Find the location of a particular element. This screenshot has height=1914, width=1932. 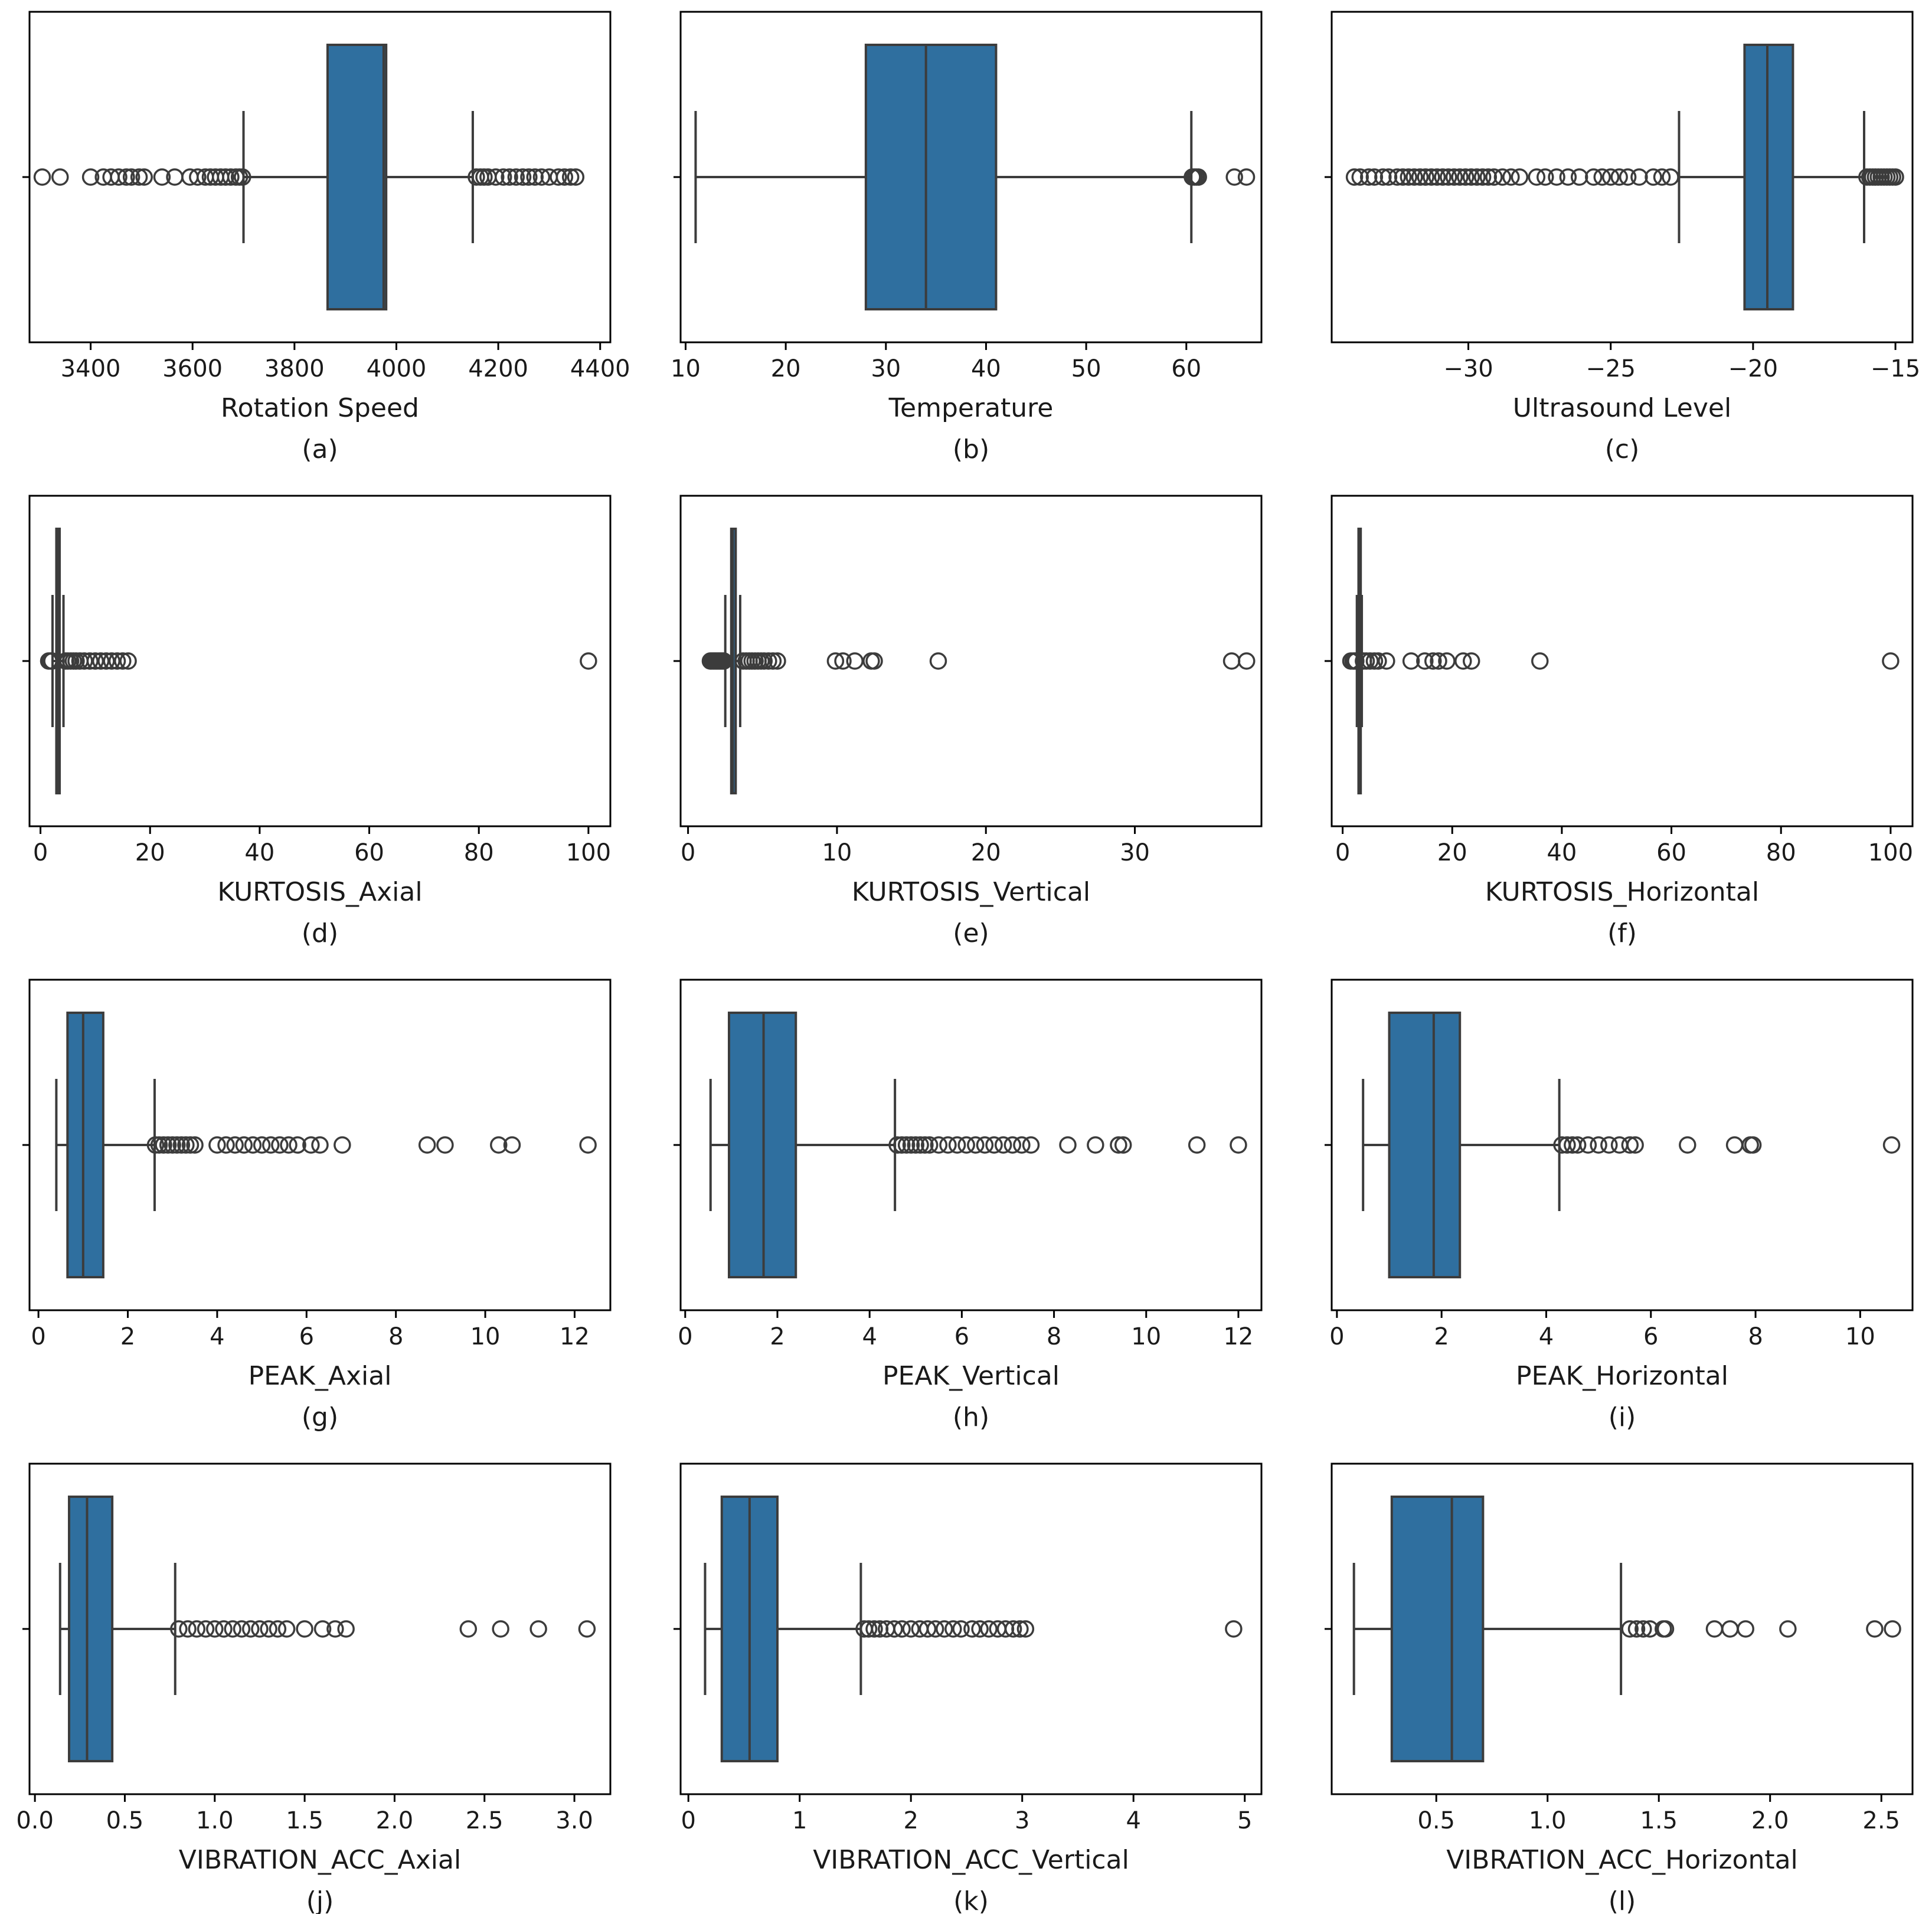

panel-c: −30 −25 −20 −15 Ultrasound Level (c) is located at coordinates (1622, 237).